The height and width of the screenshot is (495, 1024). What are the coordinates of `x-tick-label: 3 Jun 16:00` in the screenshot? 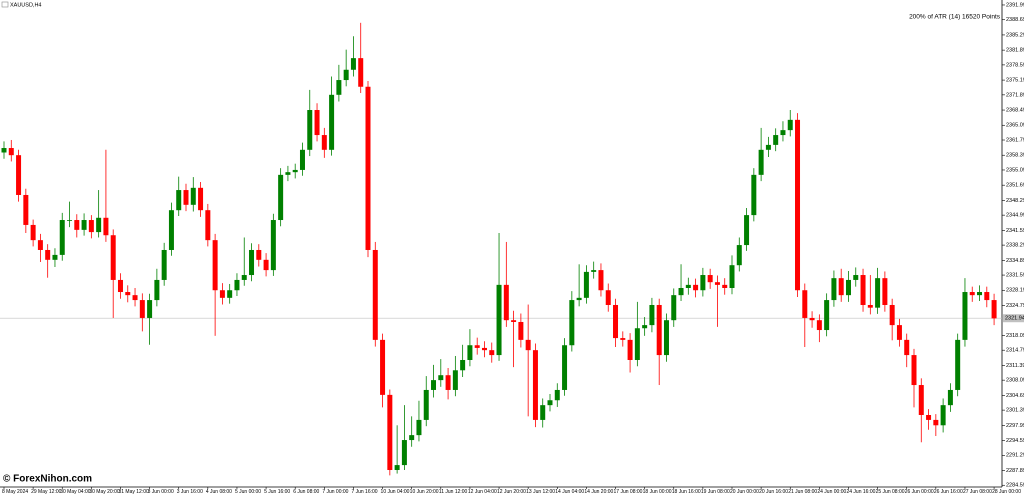 It's located at (190, 492).